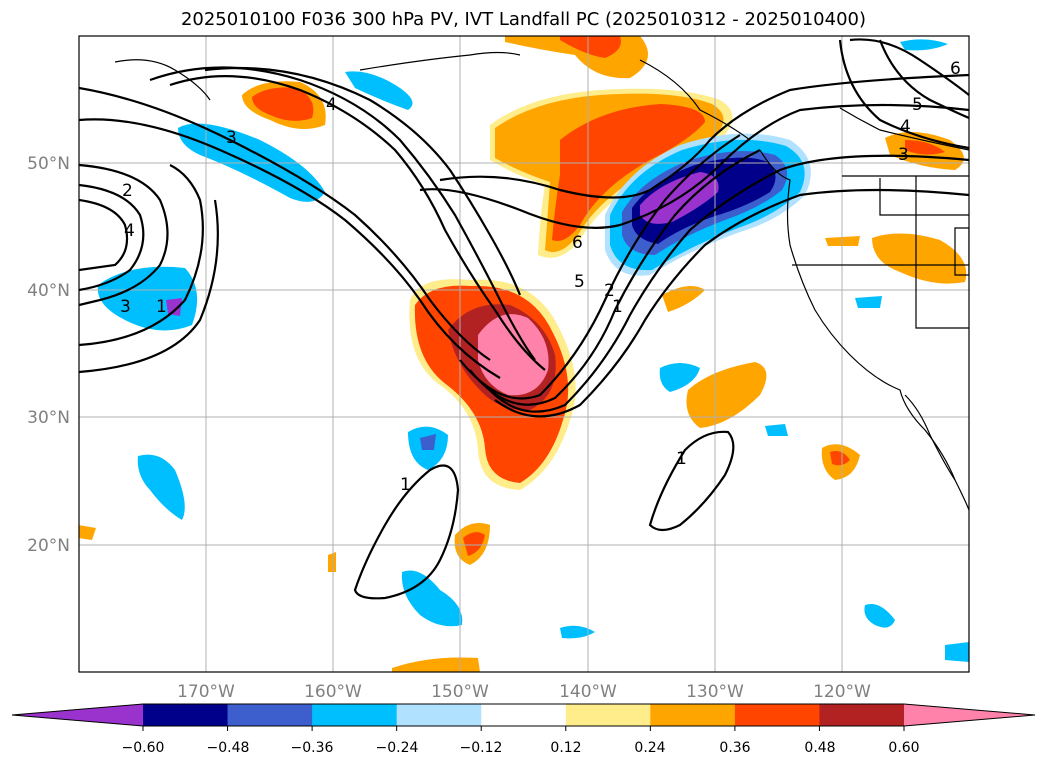  What do you see at coordinates (524, 692) in the screenshot?
I see `lon-tick-labels: 170°W 160°W 150°W 140°W 130°W 120°W` at bounding box center [524, 692].